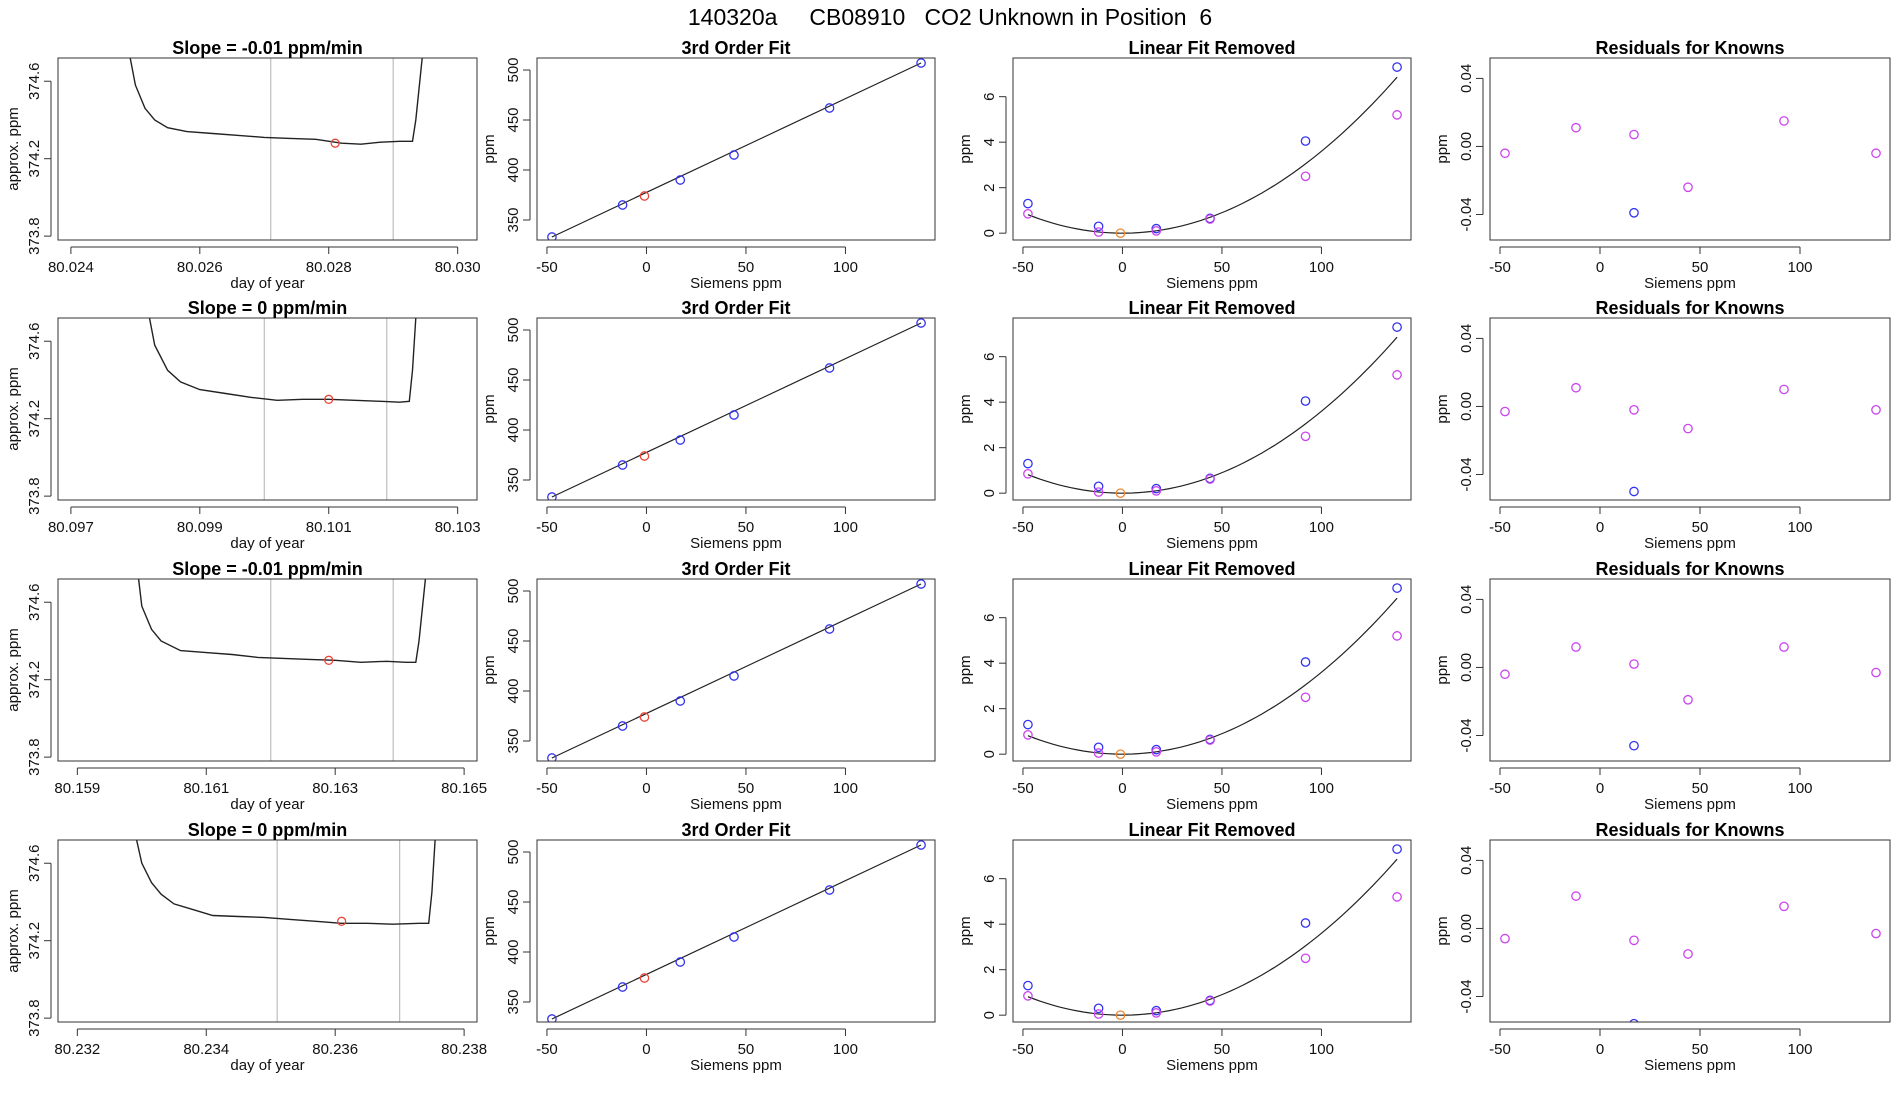 This screenshot has width=1900, height=1100. I want to click on y-tick-label: 4, so click(989, 142).